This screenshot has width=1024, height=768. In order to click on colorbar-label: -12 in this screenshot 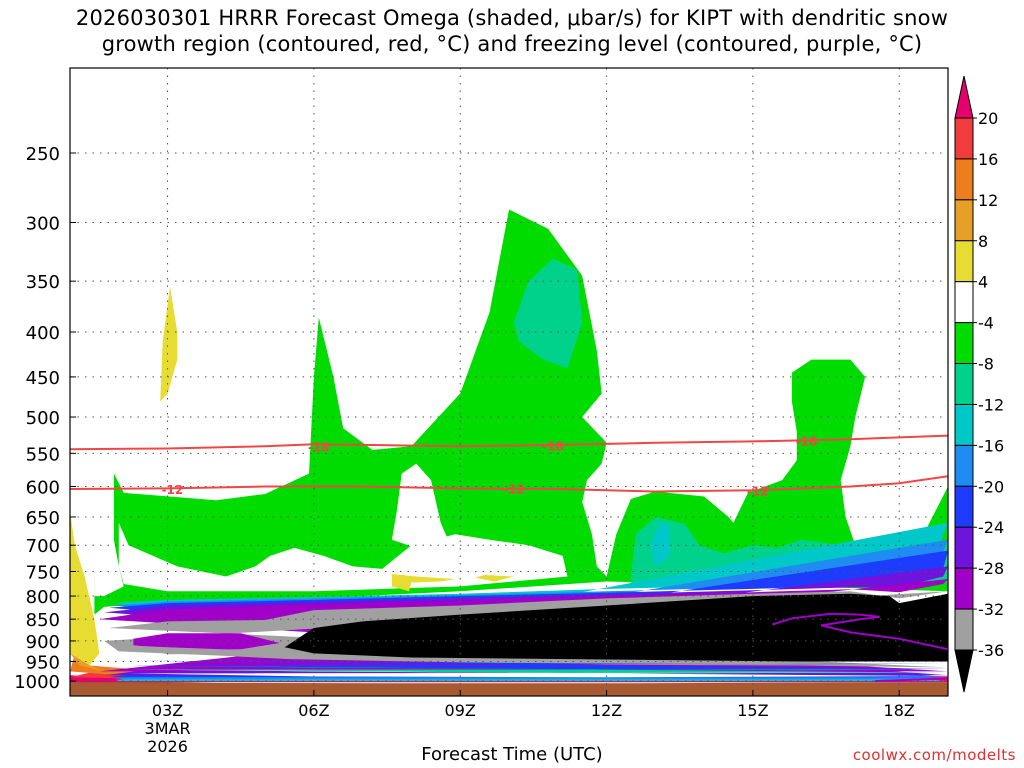, I will do `click(991, 404)`.